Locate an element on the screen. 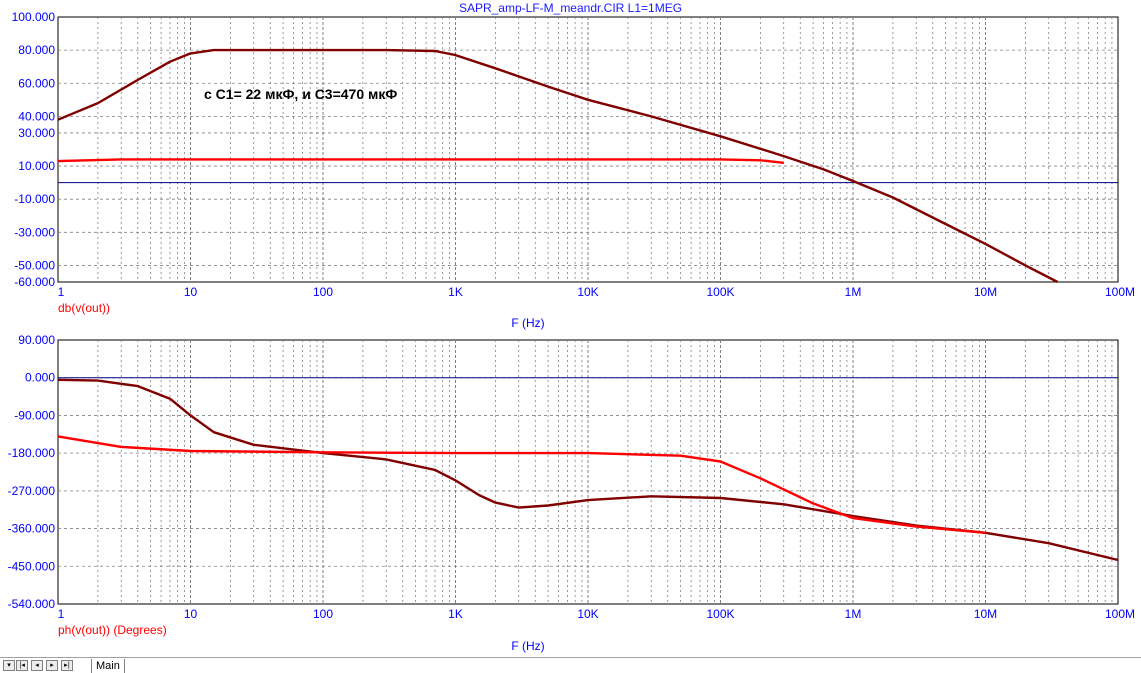 The width and height of the screenshot is (1141, 673). y-tick-label: -270.000 is located at coordinates (32, 491).